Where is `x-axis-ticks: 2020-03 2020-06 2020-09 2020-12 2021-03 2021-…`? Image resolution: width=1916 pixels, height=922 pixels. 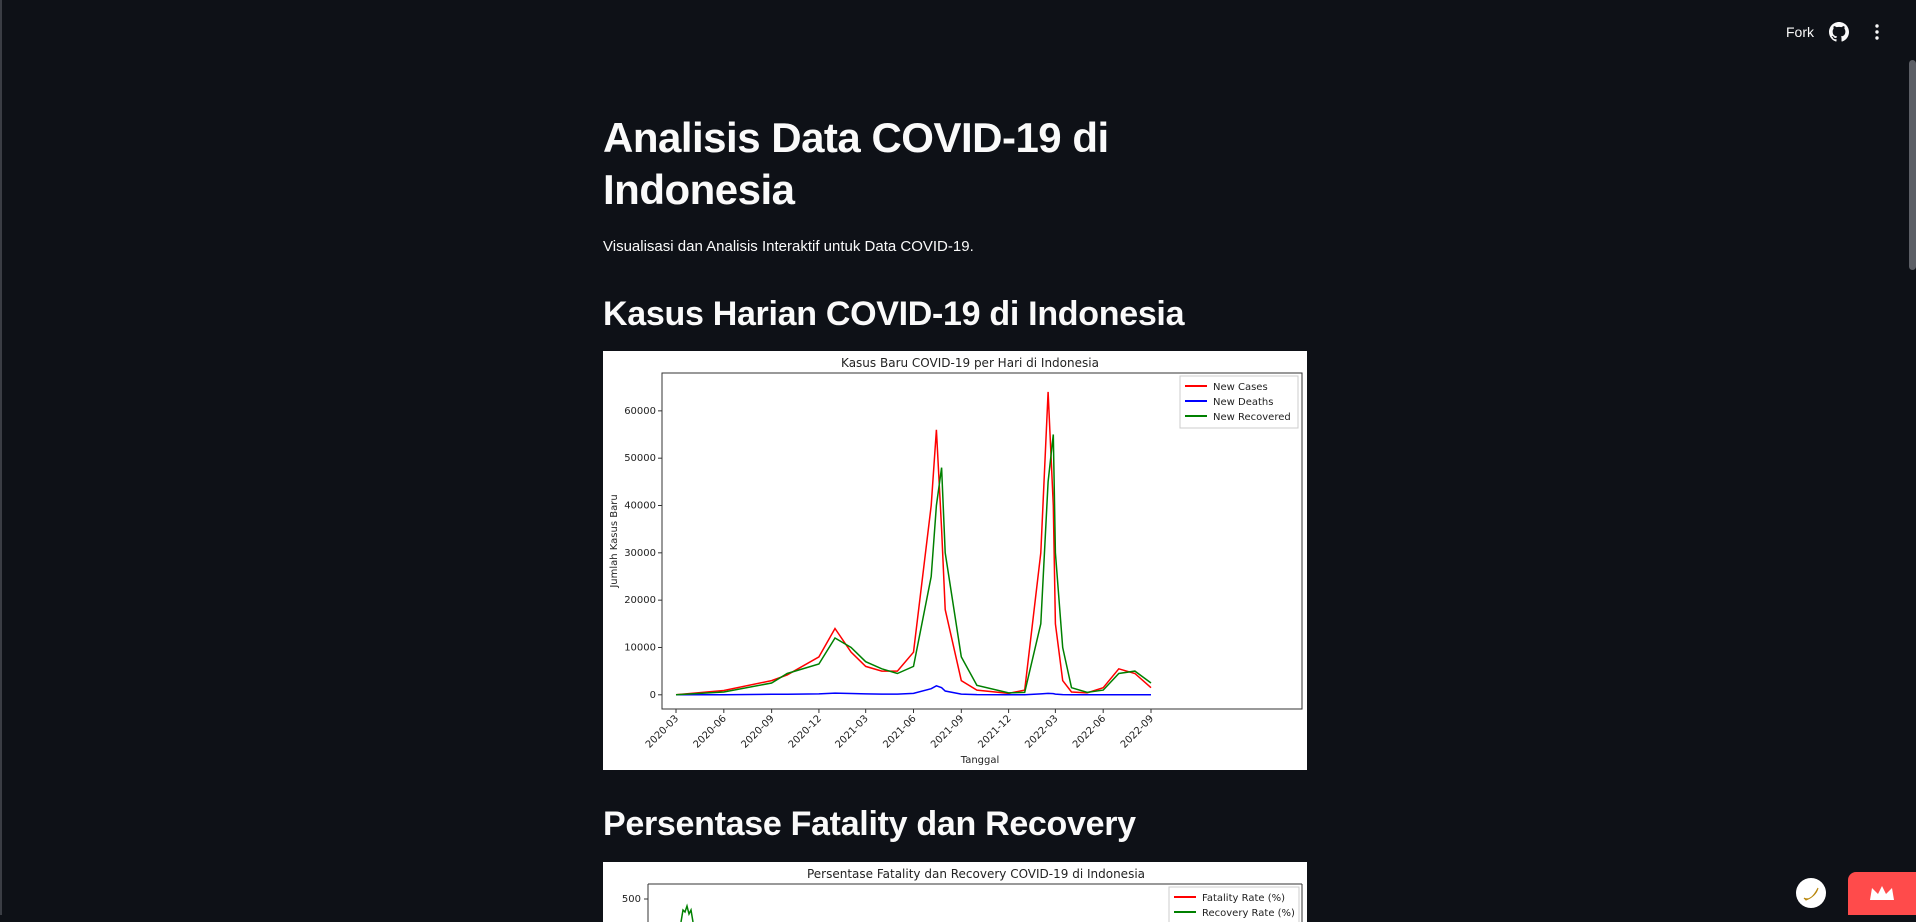
x-axis-ticks: 2020-03 2020-06 2020-09 2020-12 2021-03 2021-… is located at coordinates (900, 730).